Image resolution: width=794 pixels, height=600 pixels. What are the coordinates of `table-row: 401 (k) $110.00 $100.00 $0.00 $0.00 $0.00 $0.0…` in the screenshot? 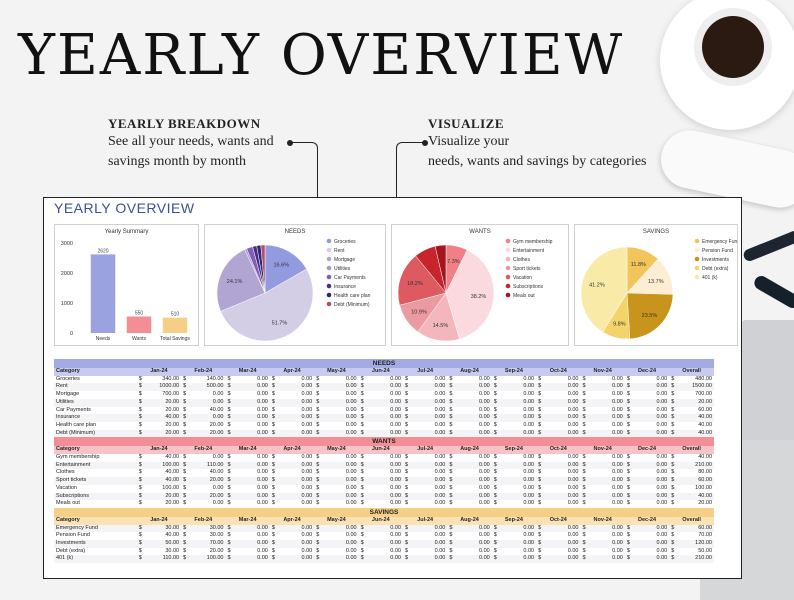 It's located at (384, 559).